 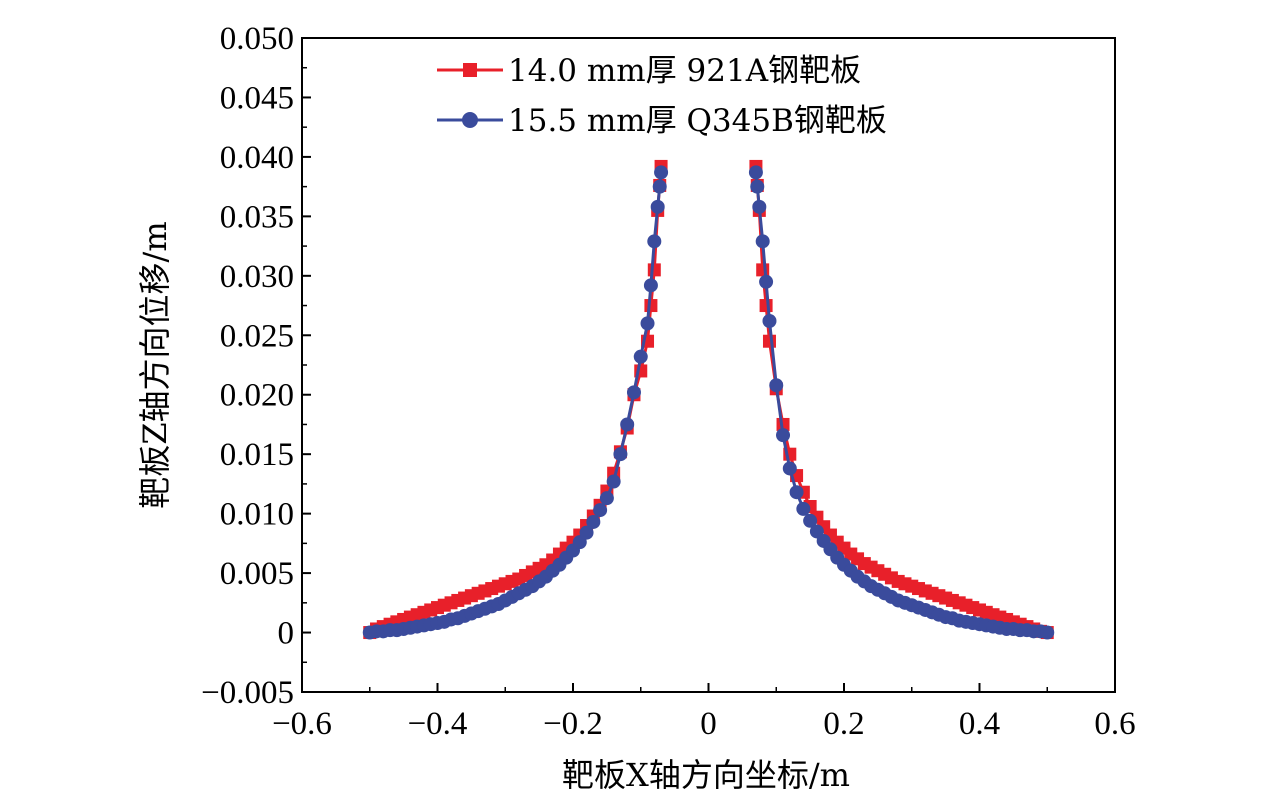 What do you see at coordinates (257, 515) in the screenshot?
I see `y-tick-label: 0.010` at bounding box center [257, 515].